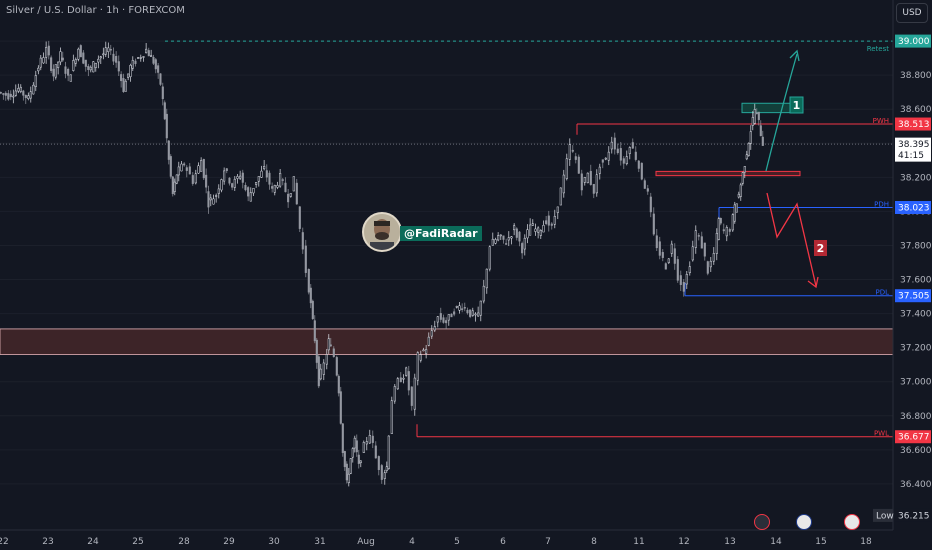  Describe the element at coordinates (93, 542) in the screenshot. I see `time-tick-label: 24` at that location.